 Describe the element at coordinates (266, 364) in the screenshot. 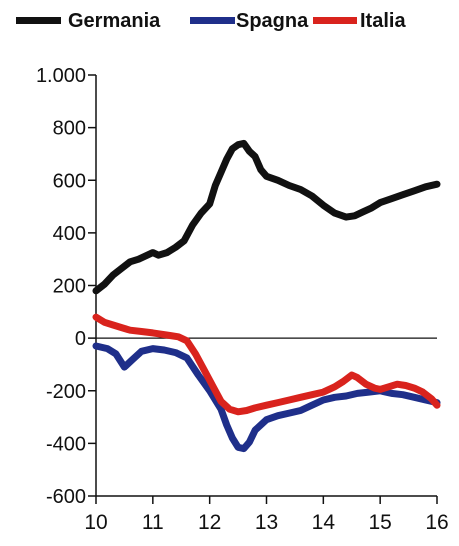

I see `series-line-italia` at that location.